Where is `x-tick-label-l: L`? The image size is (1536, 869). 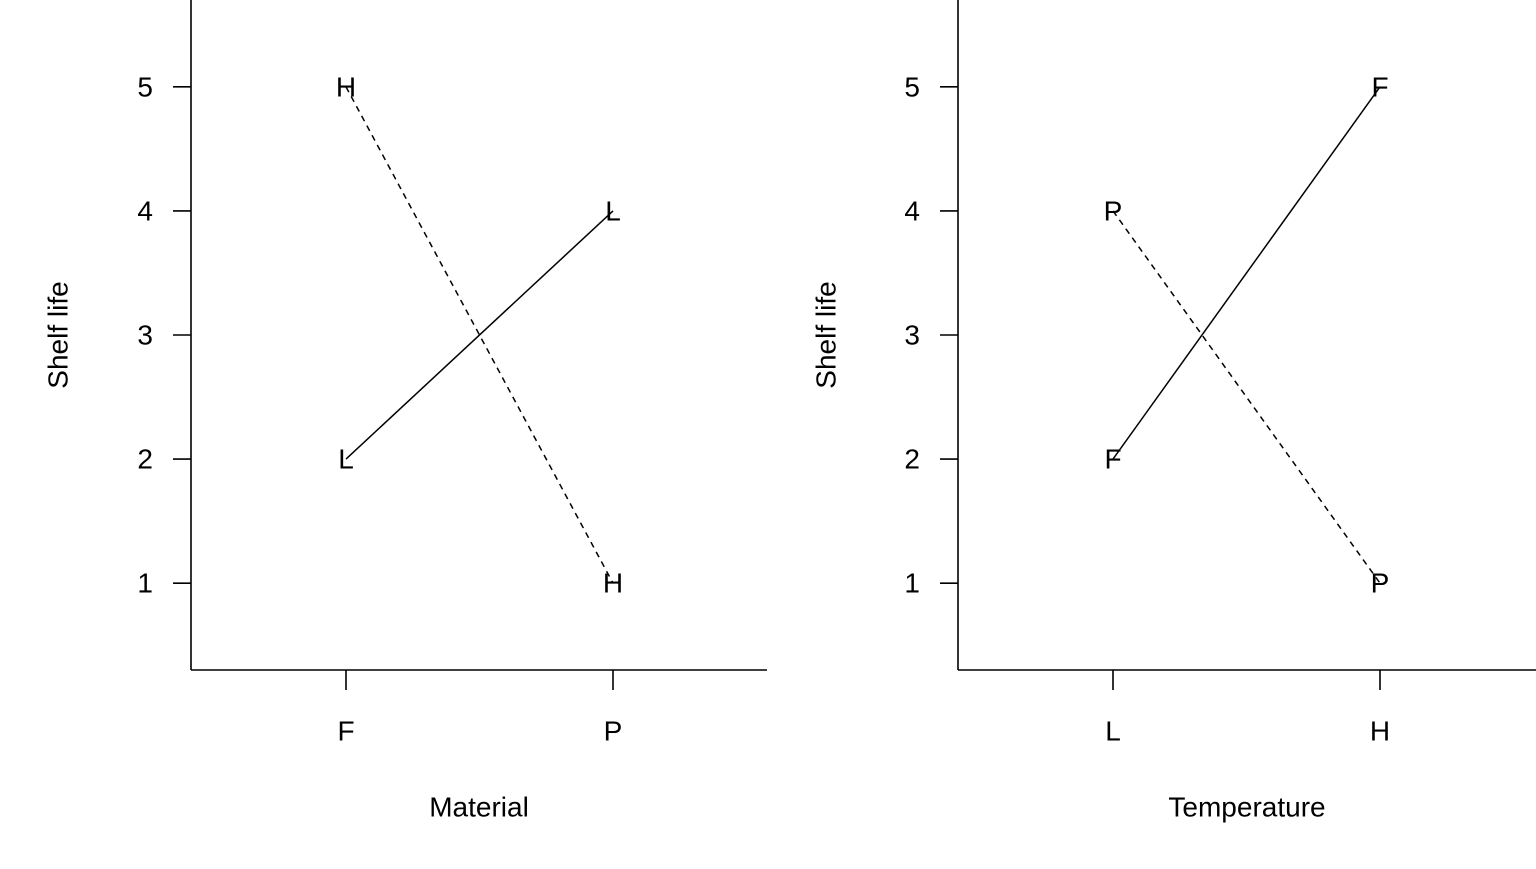 x-tick-label-l: L is located at coordinates (1113, 731).